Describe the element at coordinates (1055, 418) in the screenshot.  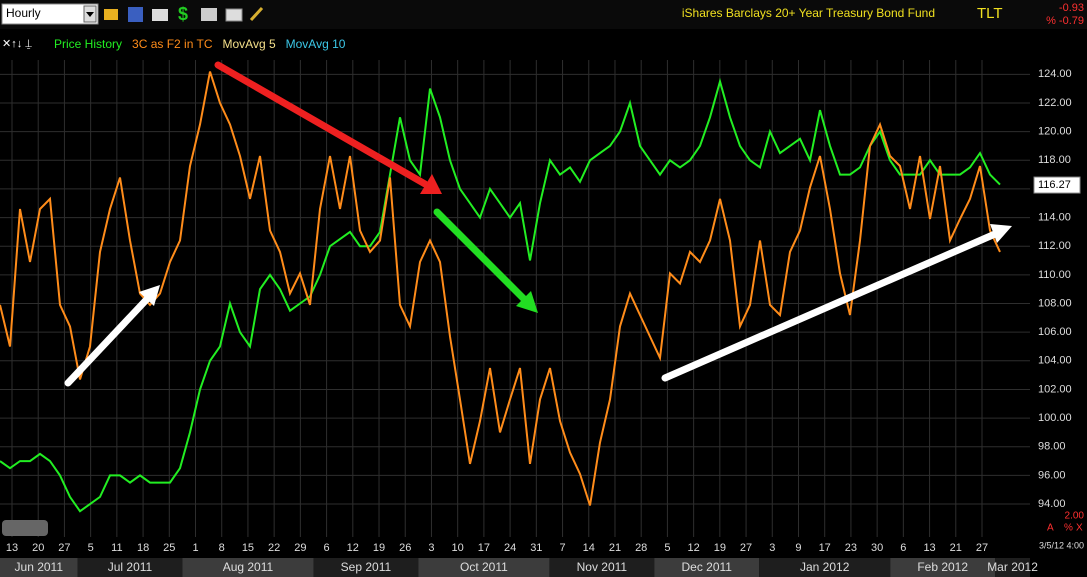
I see `y-tick-label: 100.00` at that location.